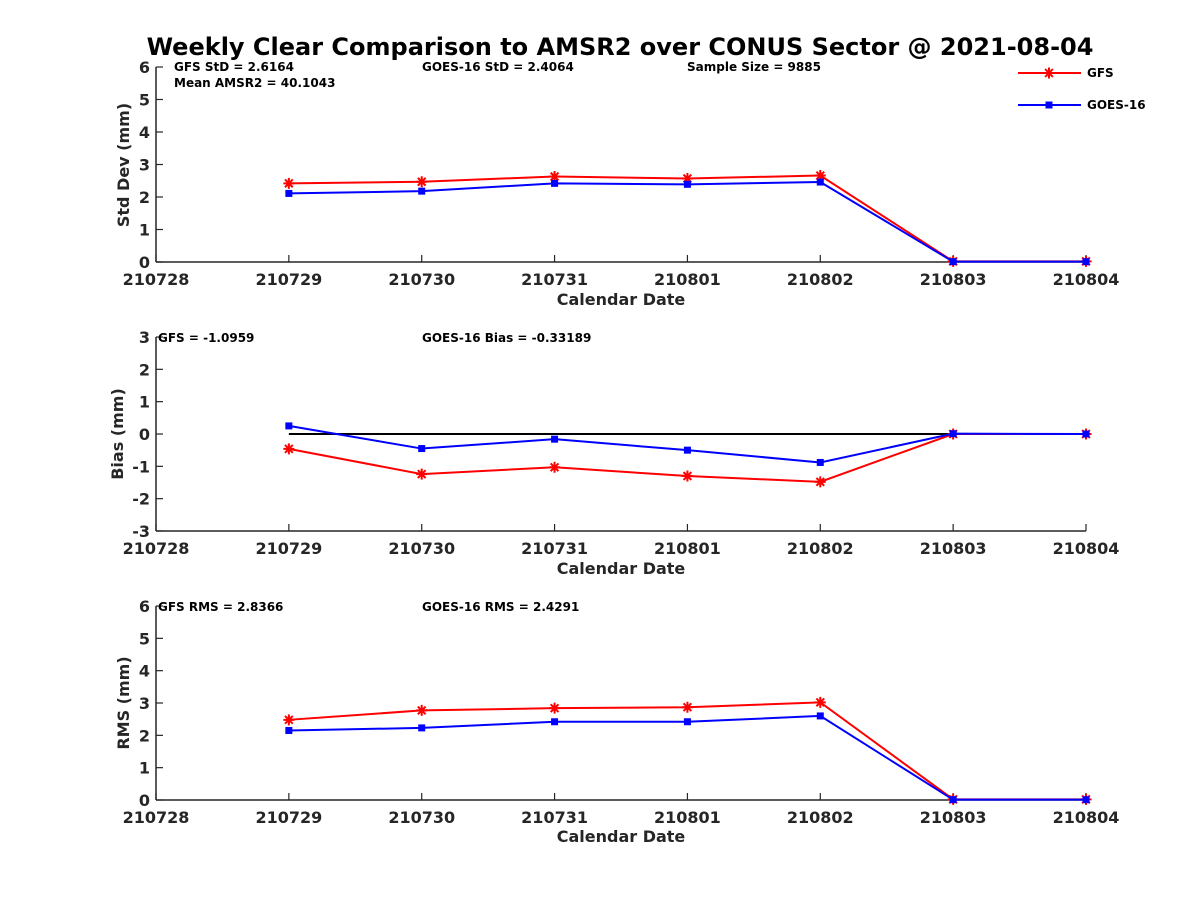 The height and width of the screenshot is (900, 1200). Describe the element at coordinates (123, 702) in the screenshot. I see `y-axis-label: RMS (mm)` at that location.